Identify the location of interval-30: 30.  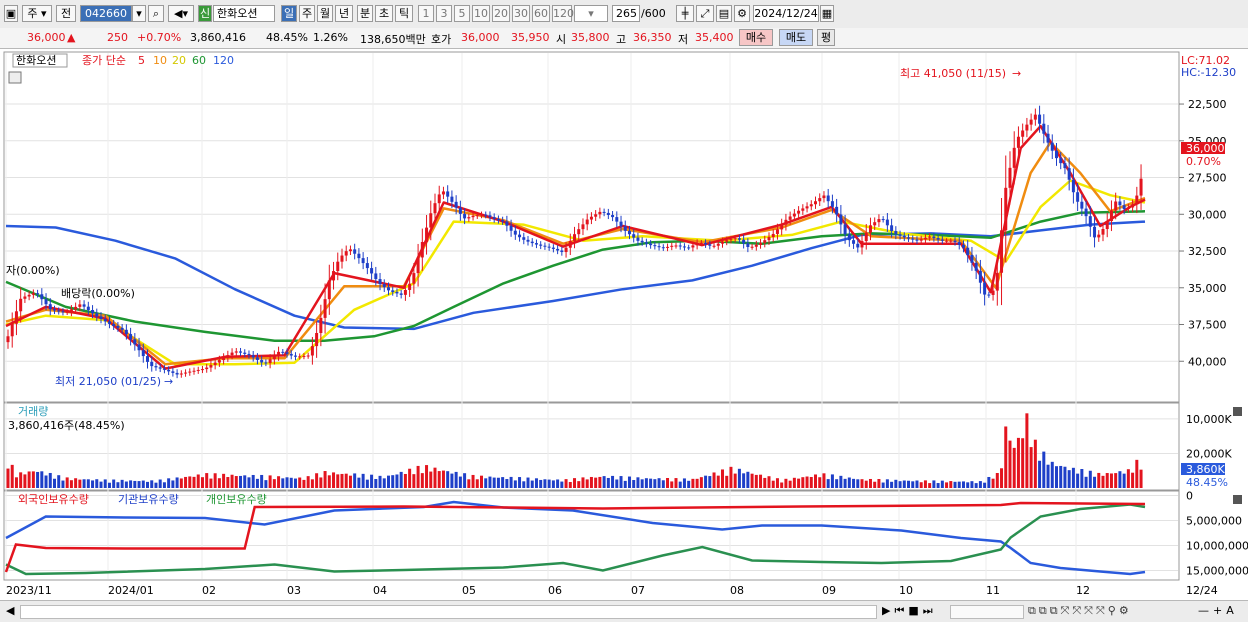
(521, 13).